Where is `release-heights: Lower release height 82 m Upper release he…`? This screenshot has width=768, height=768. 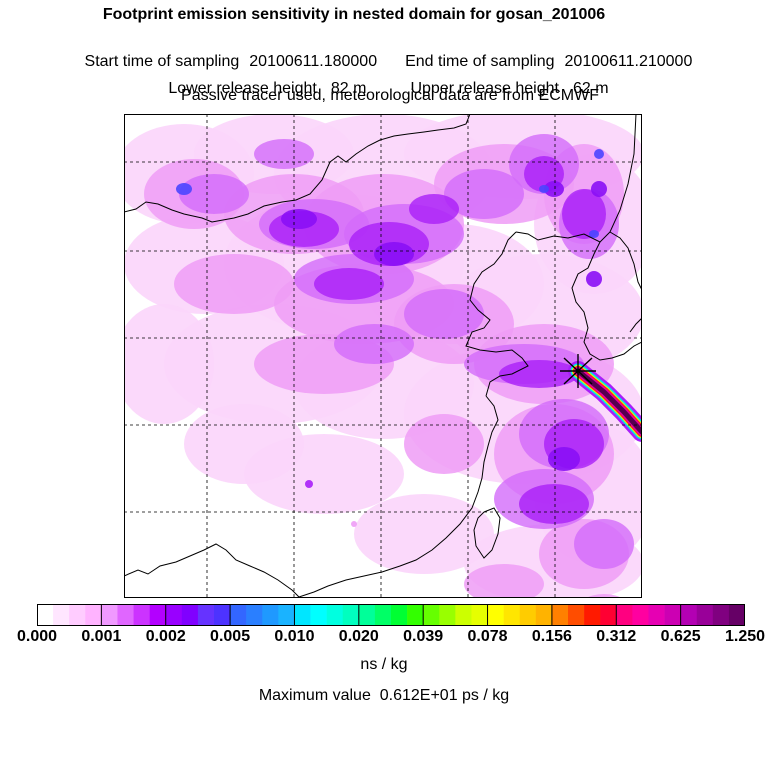
release-heights: Lower release height 82 m Upper release he… is located at coordinates (384, 80).